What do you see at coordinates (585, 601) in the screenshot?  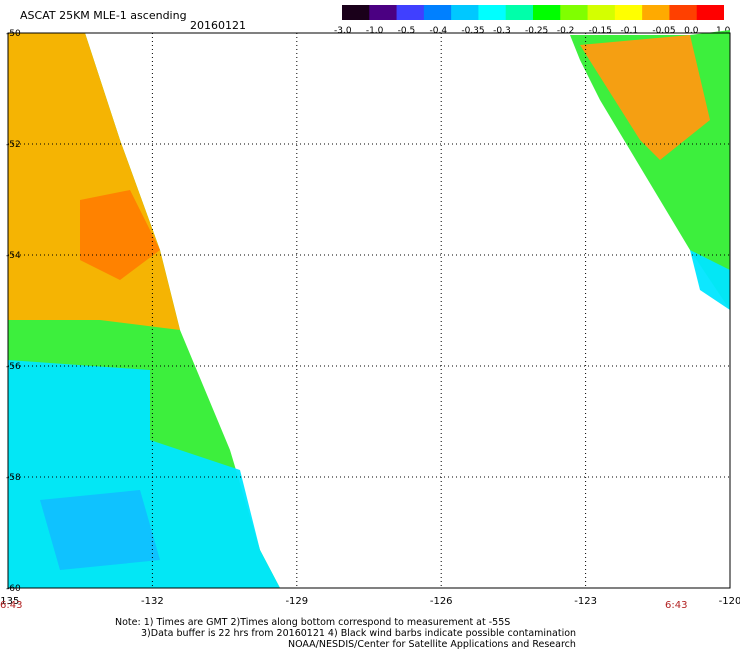 I see `x-tick-label: -123` at bounding box center [585, 601].